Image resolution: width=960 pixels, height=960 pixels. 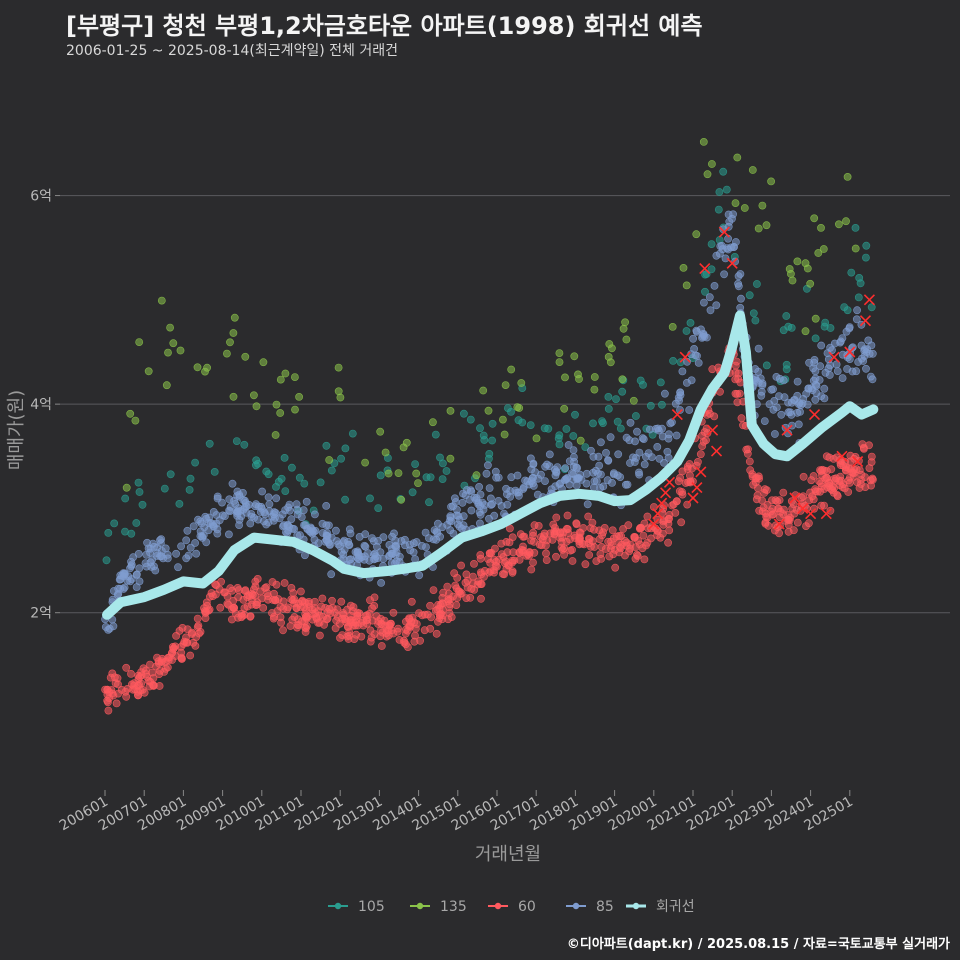 I want to click on y-axis: 2억 4억 6억, so click(x=45, y=405).